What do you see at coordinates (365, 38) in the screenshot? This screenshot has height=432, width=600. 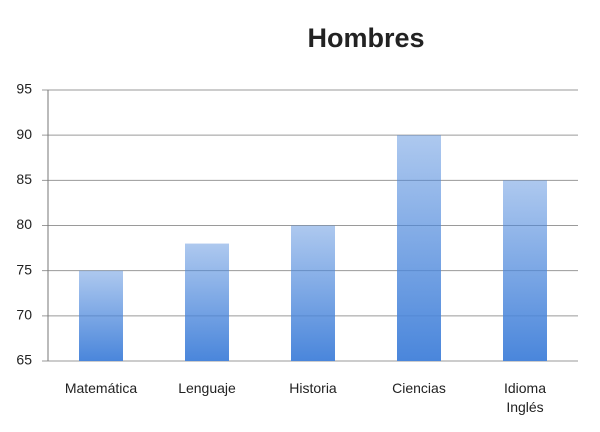 I see `chart-title: Hombres` at bounding box center [365, 38].